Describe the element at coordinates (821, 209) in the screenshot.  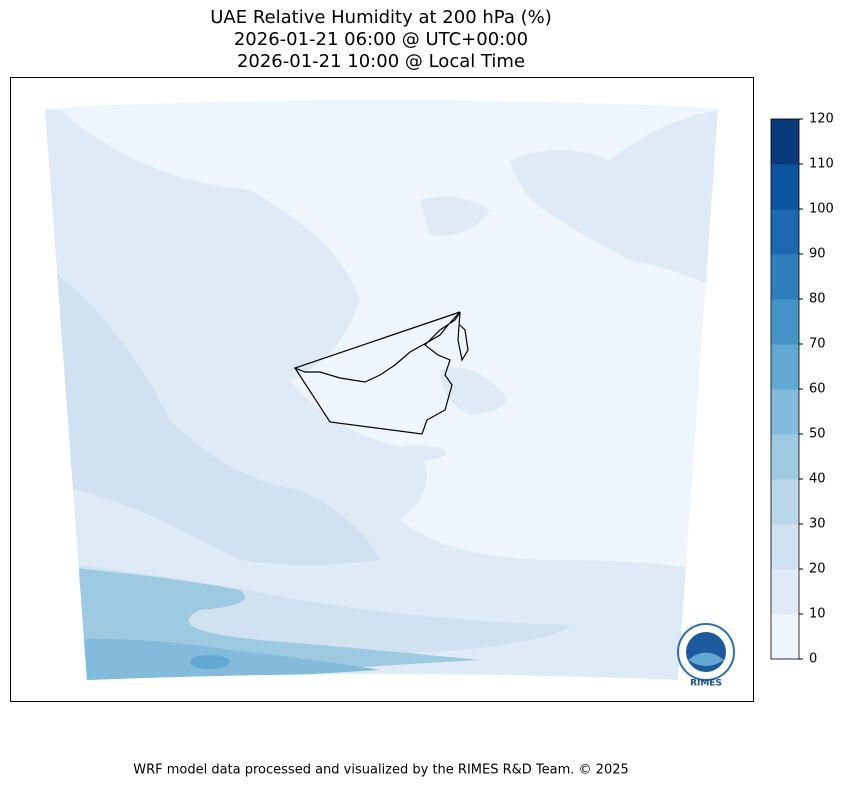
I see `colorbar-tick-label: 100` at that location.